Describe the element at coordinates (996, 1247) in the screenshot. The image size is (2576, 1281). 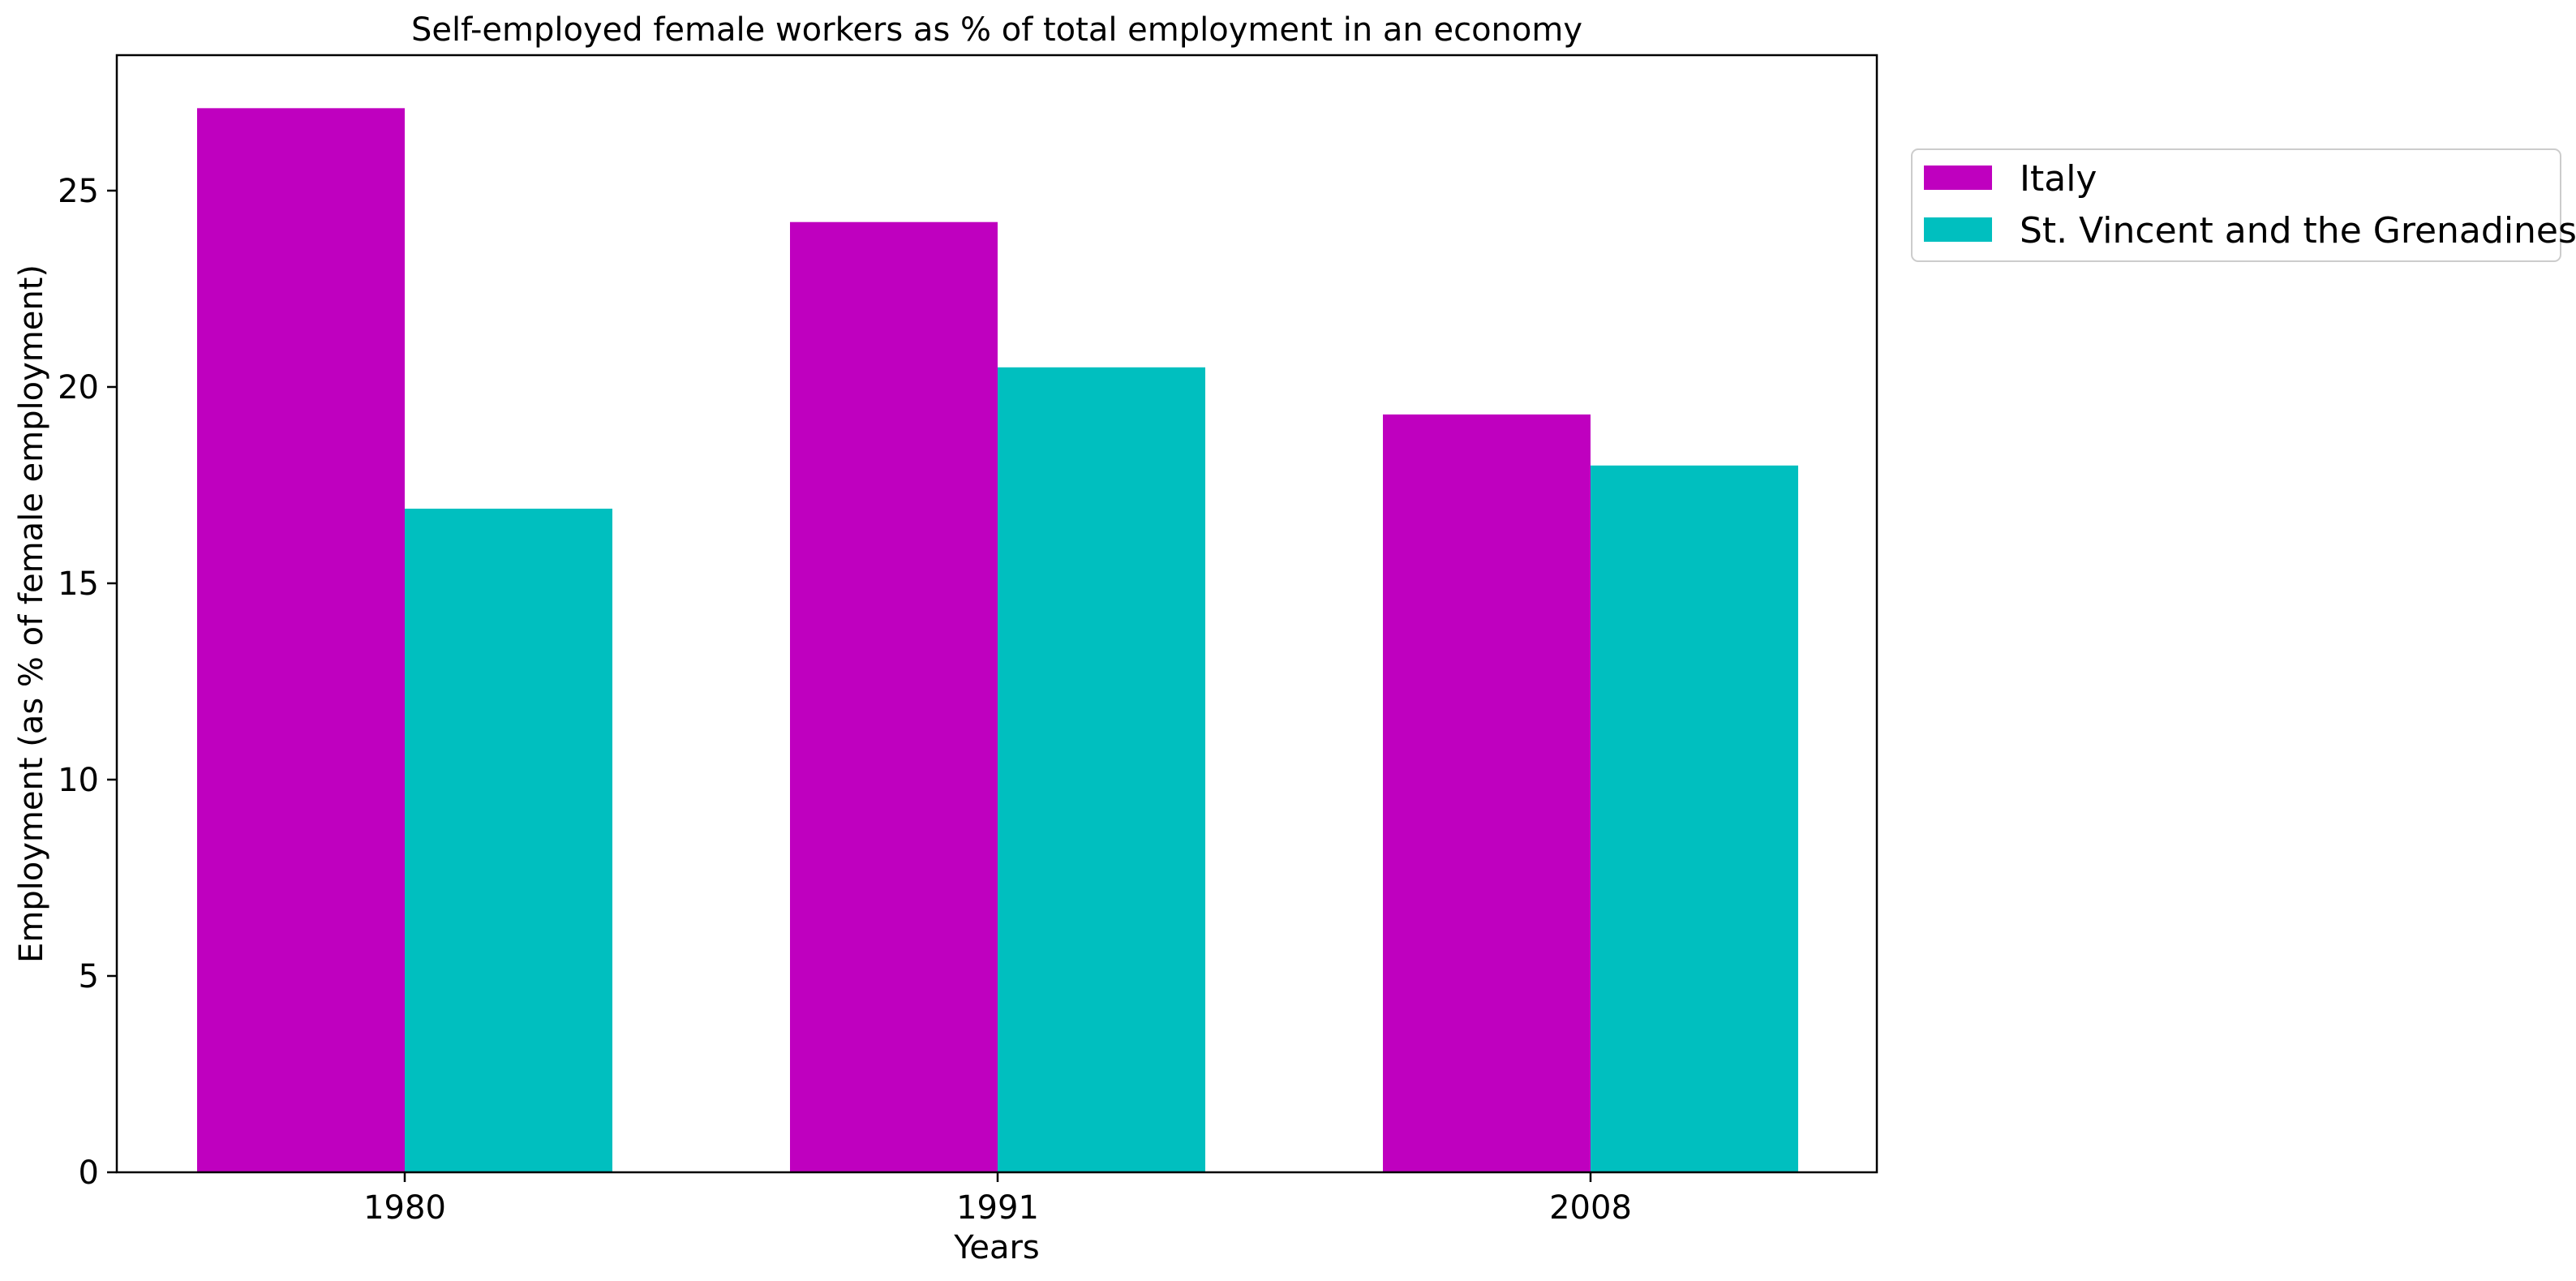
I see `x-axis-label: Years` at that location.